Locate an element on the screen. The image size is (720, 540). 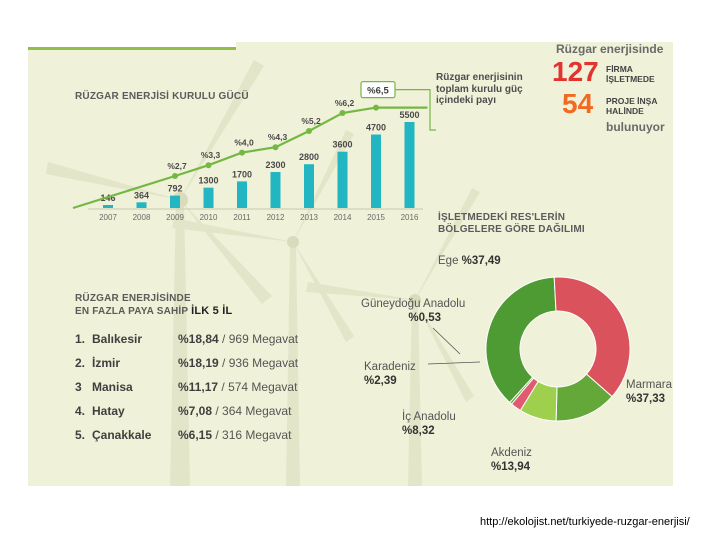
bar-2008 is located at coordinates (141, 205).